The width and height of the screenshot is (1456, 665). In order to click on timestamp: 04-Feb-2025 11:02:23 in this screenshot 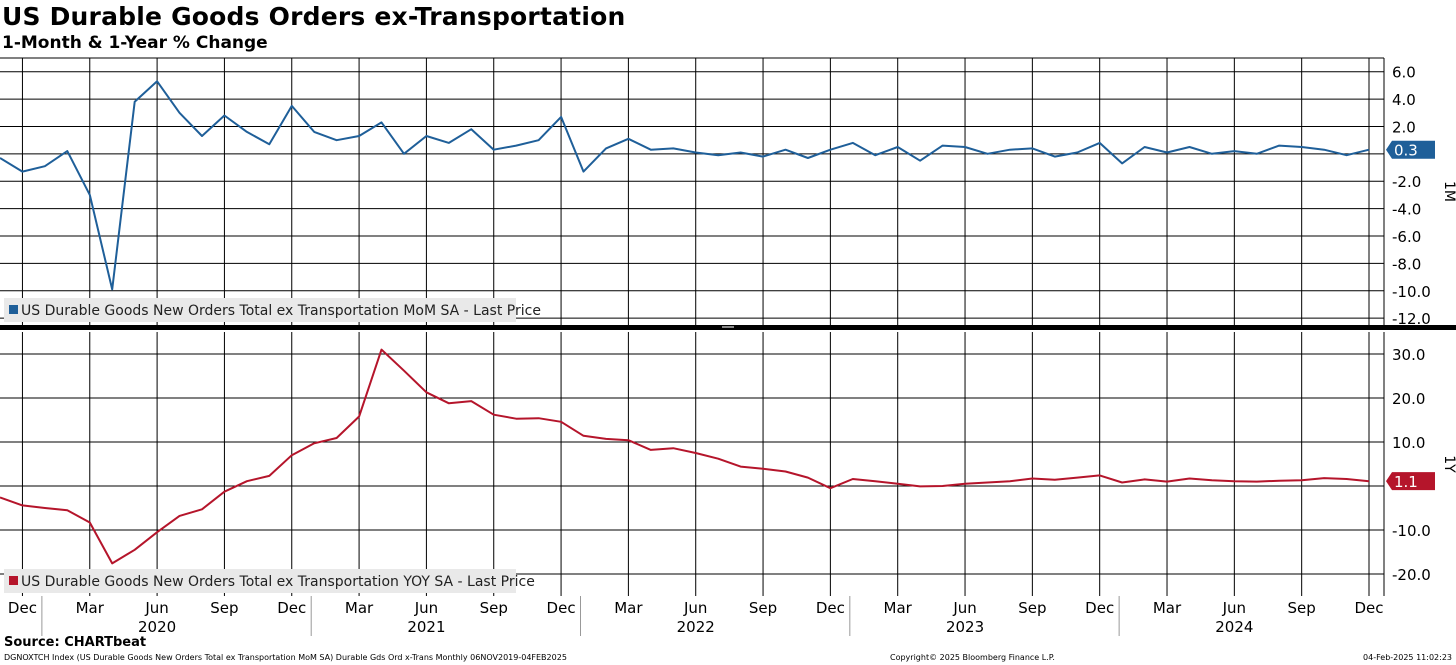, I will do `click(1407, 657)`.